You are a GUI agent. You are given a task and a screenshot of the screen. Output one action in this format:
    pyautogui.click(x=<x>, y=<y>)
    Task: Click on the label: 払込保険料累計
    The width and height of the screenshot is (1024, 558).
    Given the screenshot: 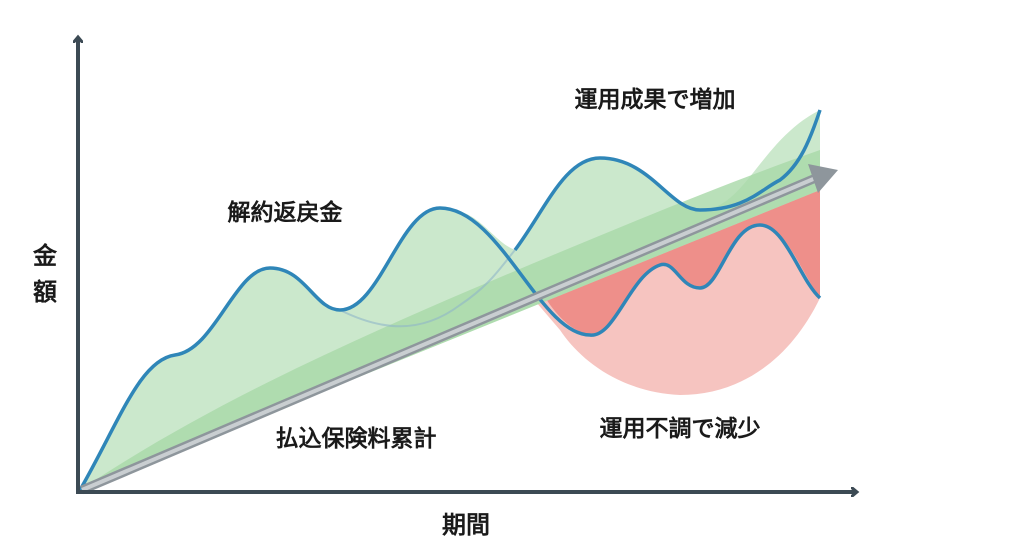 What is the action you would take?
    pyautogui.click(x=356, y=438)
    